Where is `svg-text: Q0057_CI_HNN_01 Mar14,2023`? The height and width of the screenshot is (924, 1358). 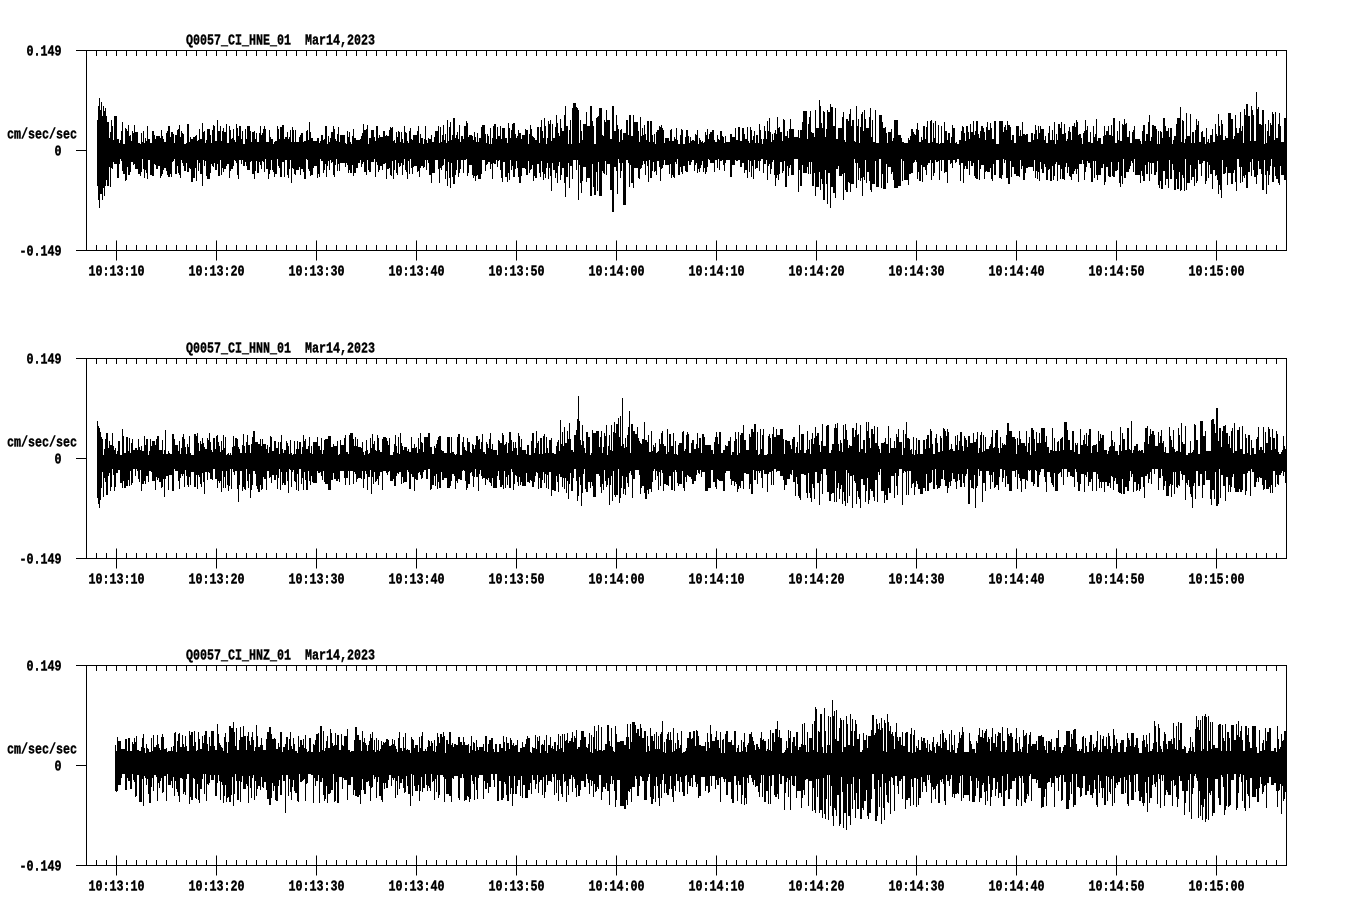 svg-text: Q0057_CI_HNN_01 Mar14,2023 is located at coordinates (280, 350).